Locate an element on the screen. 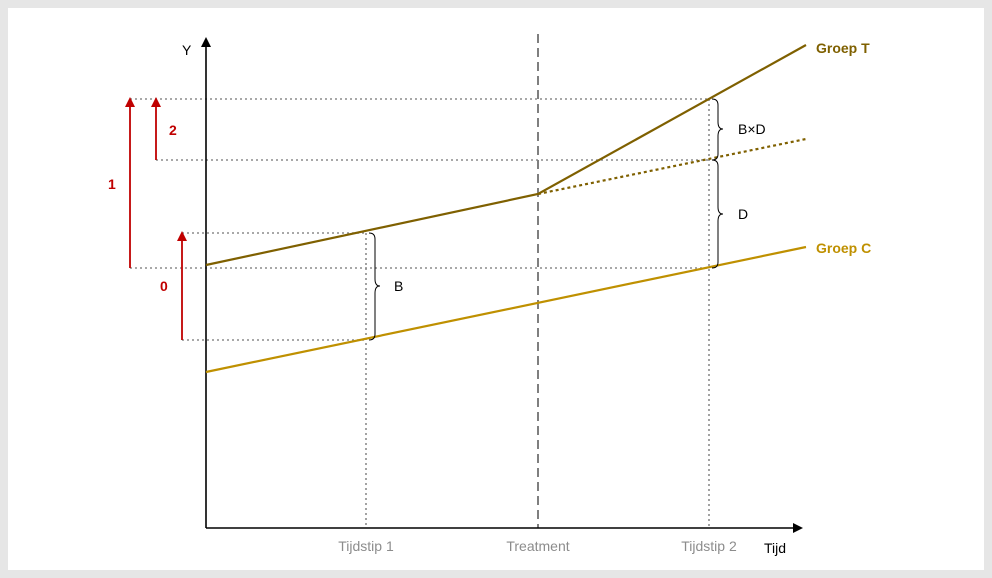  group-c-label: Groep C is located at coordinates (843, 248).